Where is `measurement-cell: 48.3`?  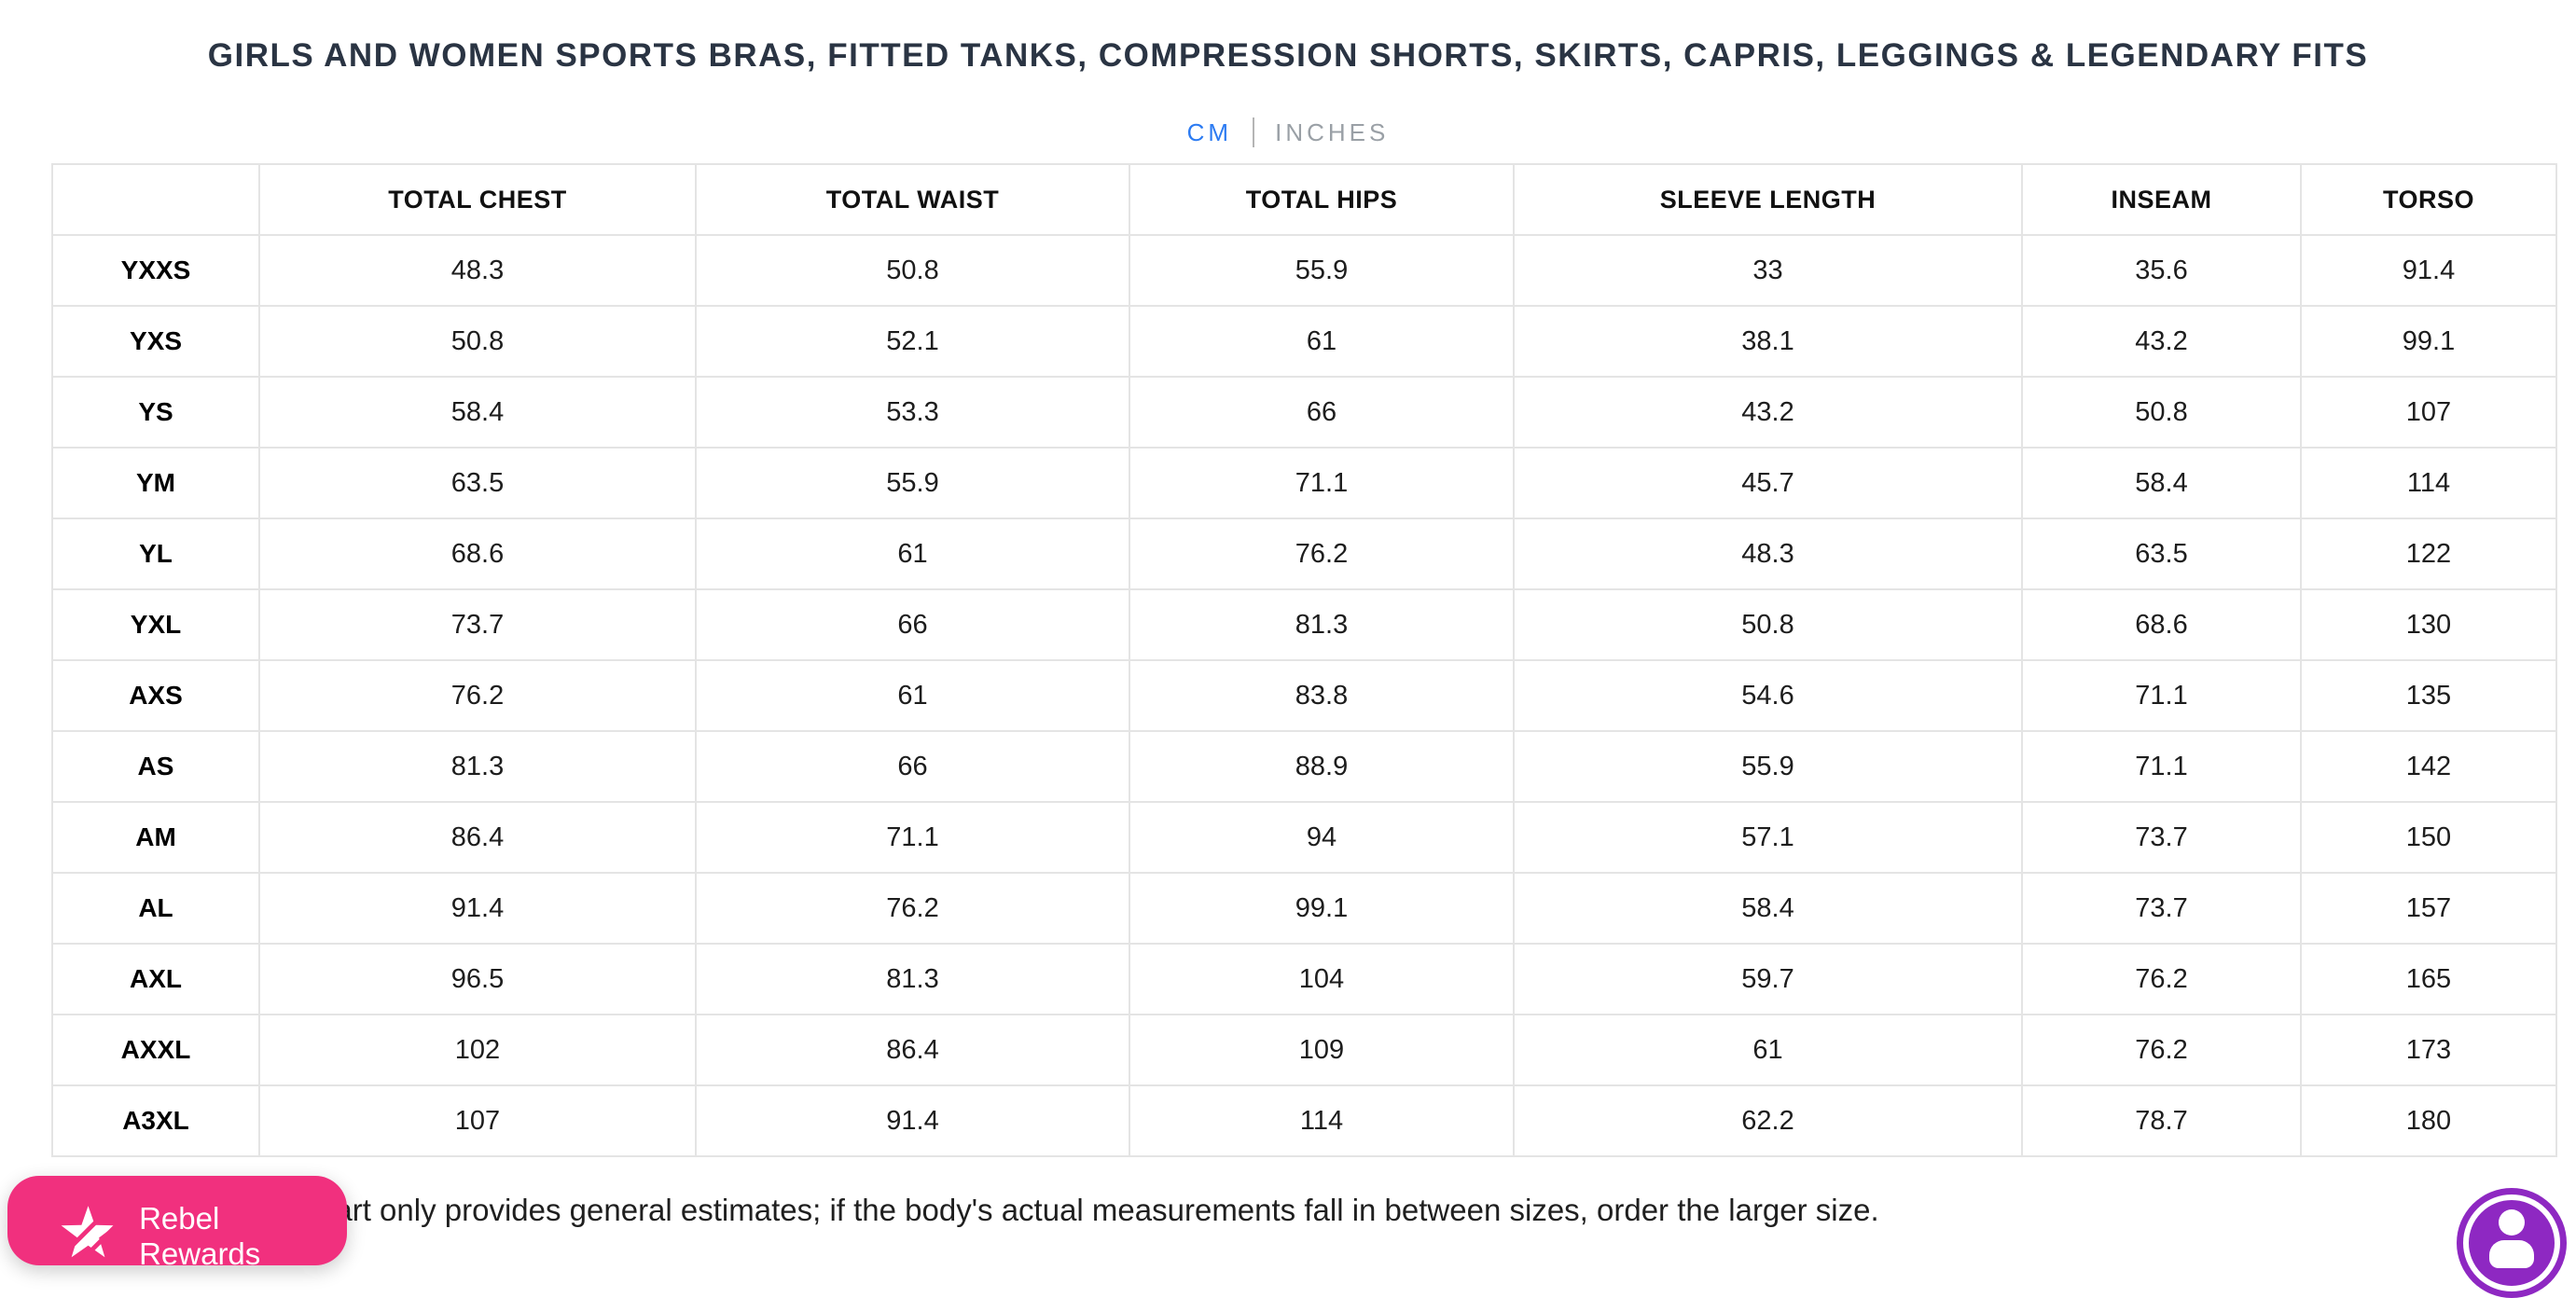
measurement-cell: 48.3 is located at coordinates (1768, 554).